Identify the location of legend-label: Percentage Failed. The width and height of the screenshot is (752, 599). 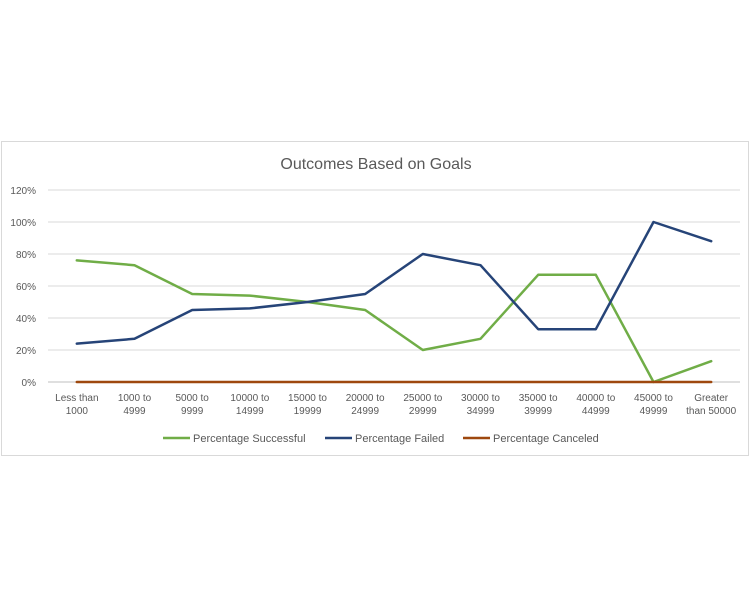
(399, 439).